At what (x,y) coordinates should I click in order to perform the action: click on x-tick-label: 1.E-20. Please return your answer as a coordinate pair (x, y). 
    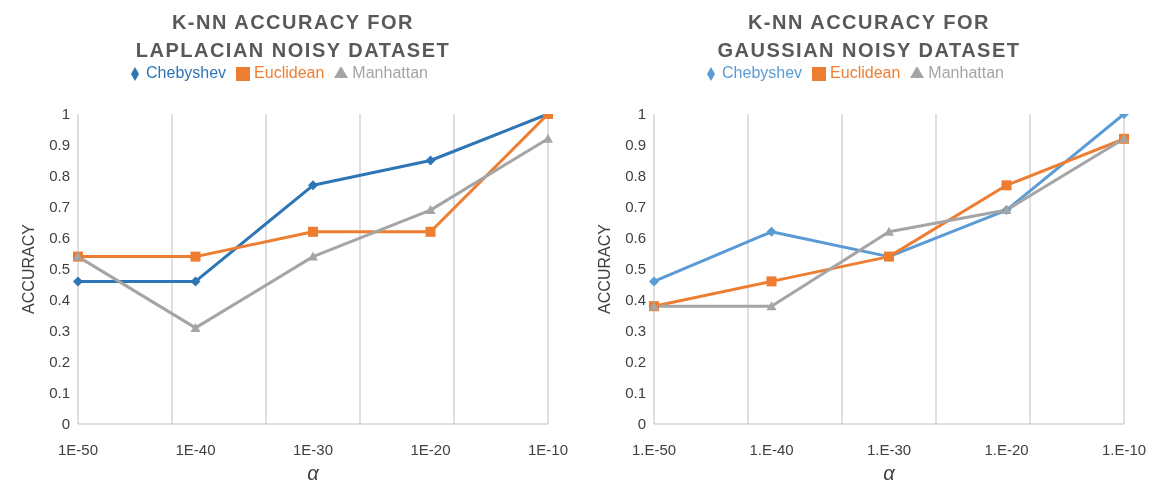
    Looking at the image, I should click on (1006, 449).